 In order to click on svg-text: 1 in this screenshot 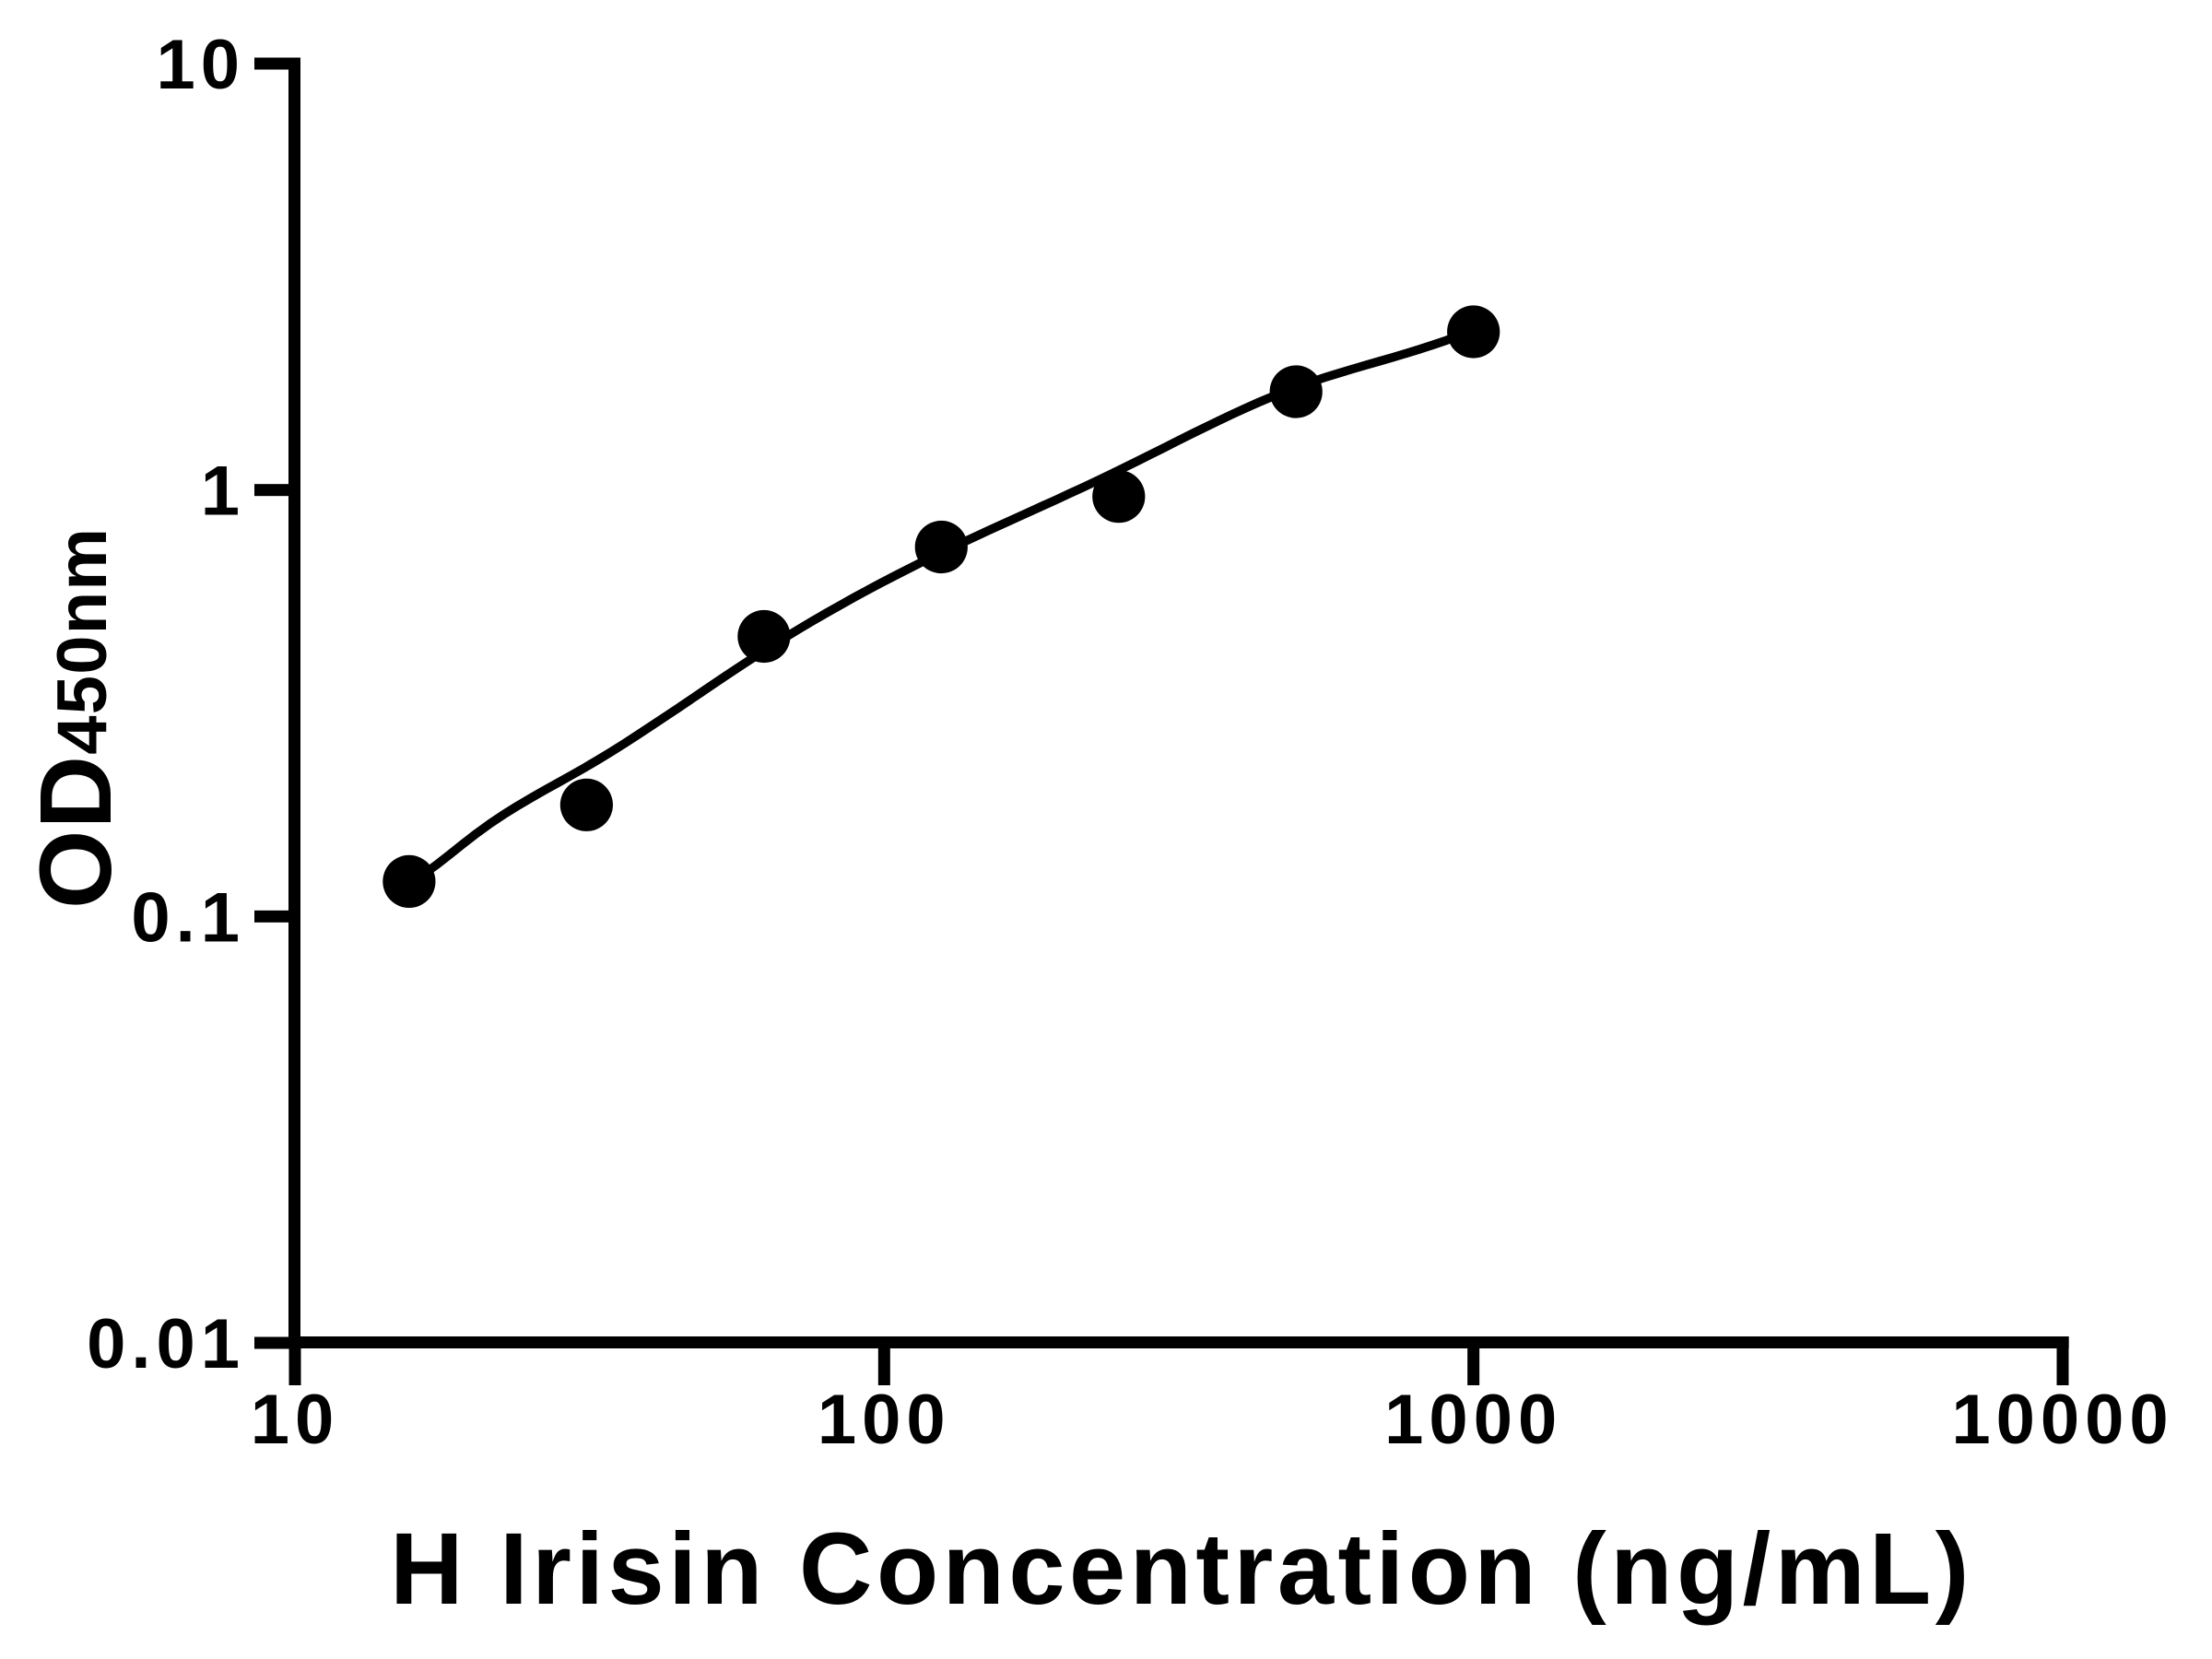, I will do `click(223, 492)`.